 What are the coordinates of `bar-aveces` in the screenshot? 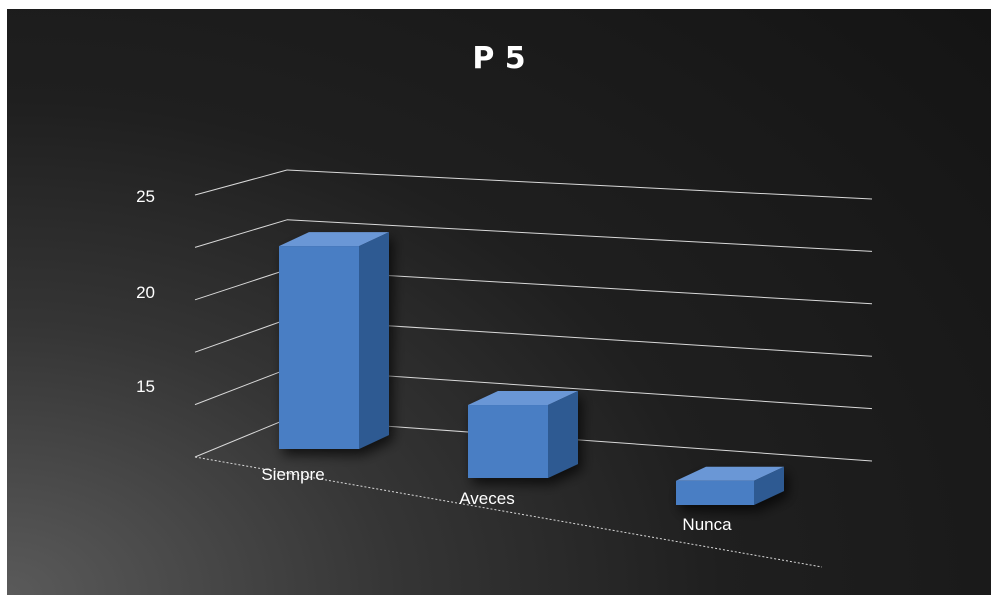 It's located at (523, 434).